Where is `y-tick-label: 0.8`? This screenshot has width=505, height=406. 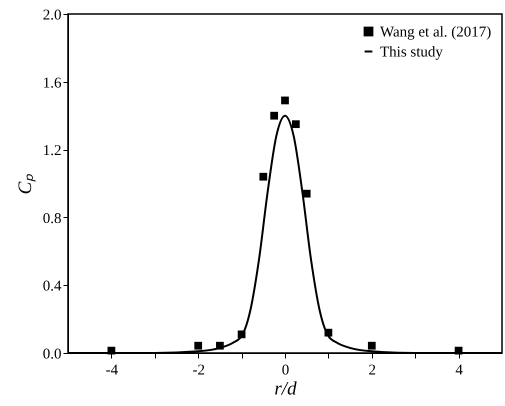
y-tick-label: 0.8 is located at coordinates (52, 218).